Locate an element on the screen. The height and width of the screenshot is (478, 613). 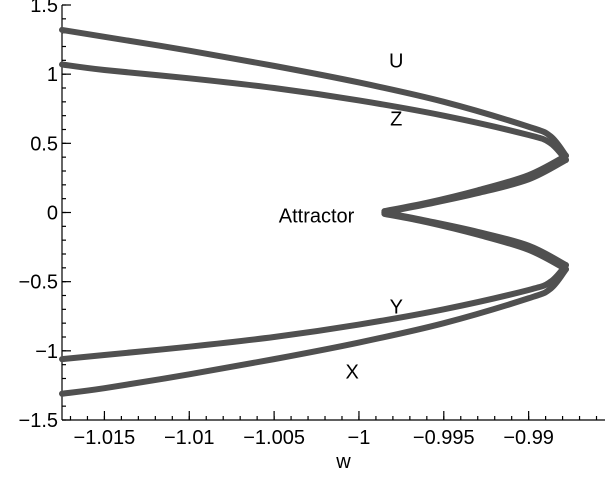
annotation-label: U is located at coordinates (396, 61).